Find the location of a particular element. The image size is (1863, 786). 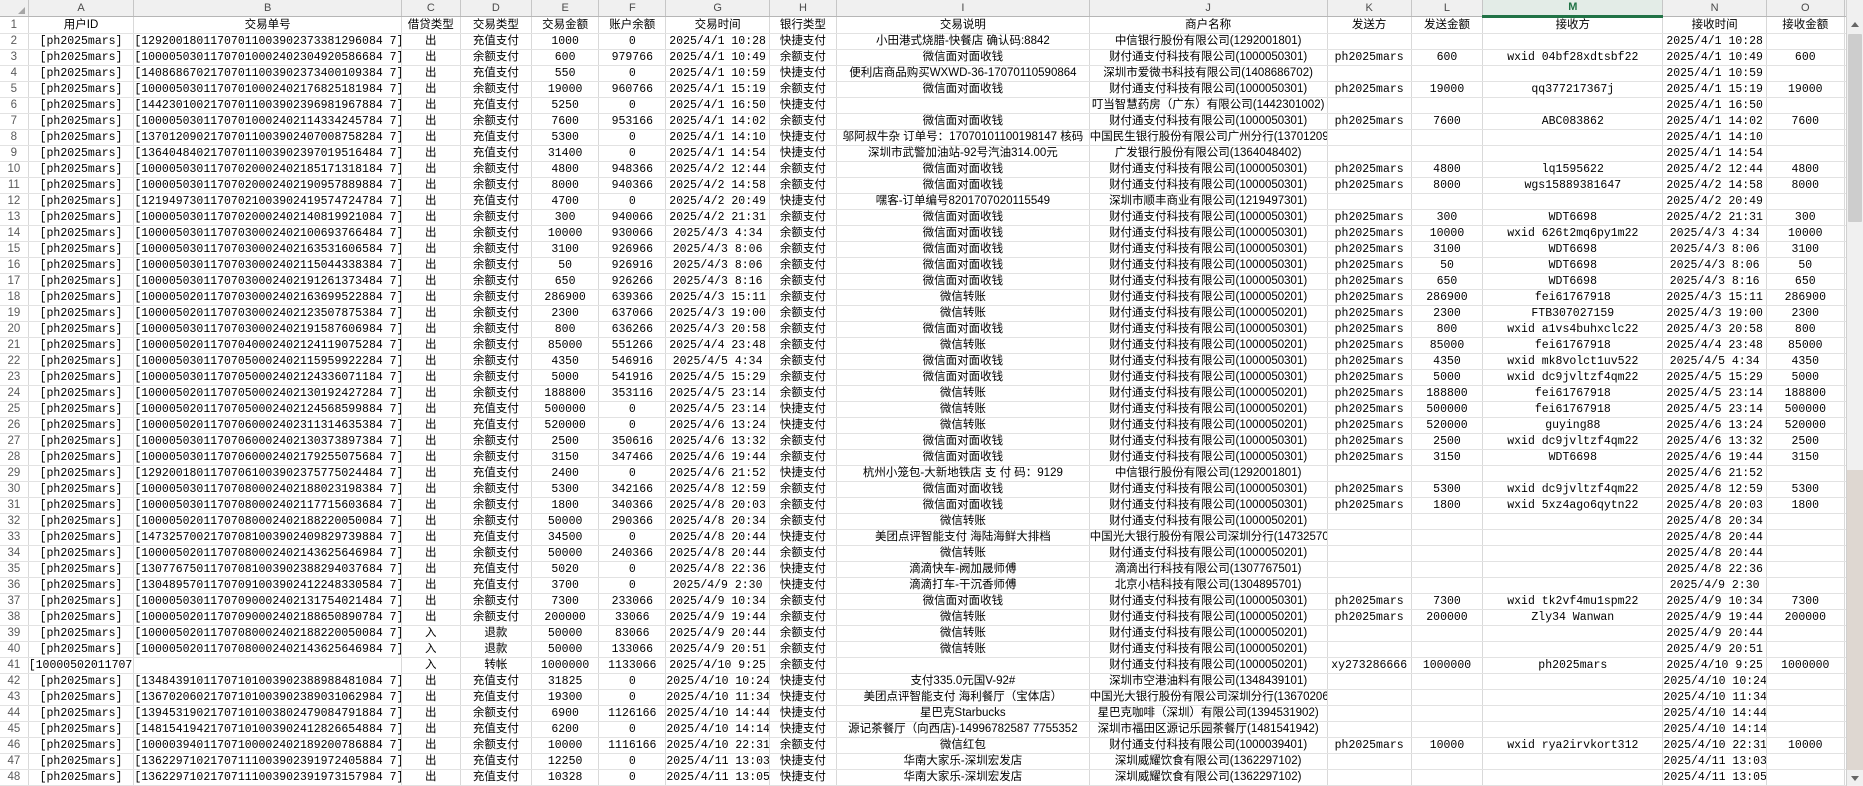

cell-M23: wxid dc9jvltzf4qm22 is located at coordinates (1573, 377).